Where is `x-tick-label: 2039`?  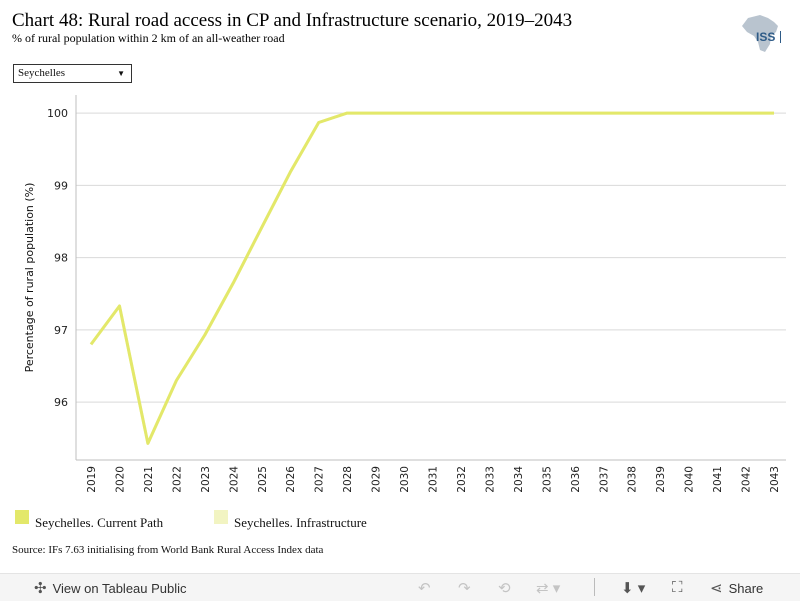 x-tick-label: 2039 is located at coordinates (661, 479).